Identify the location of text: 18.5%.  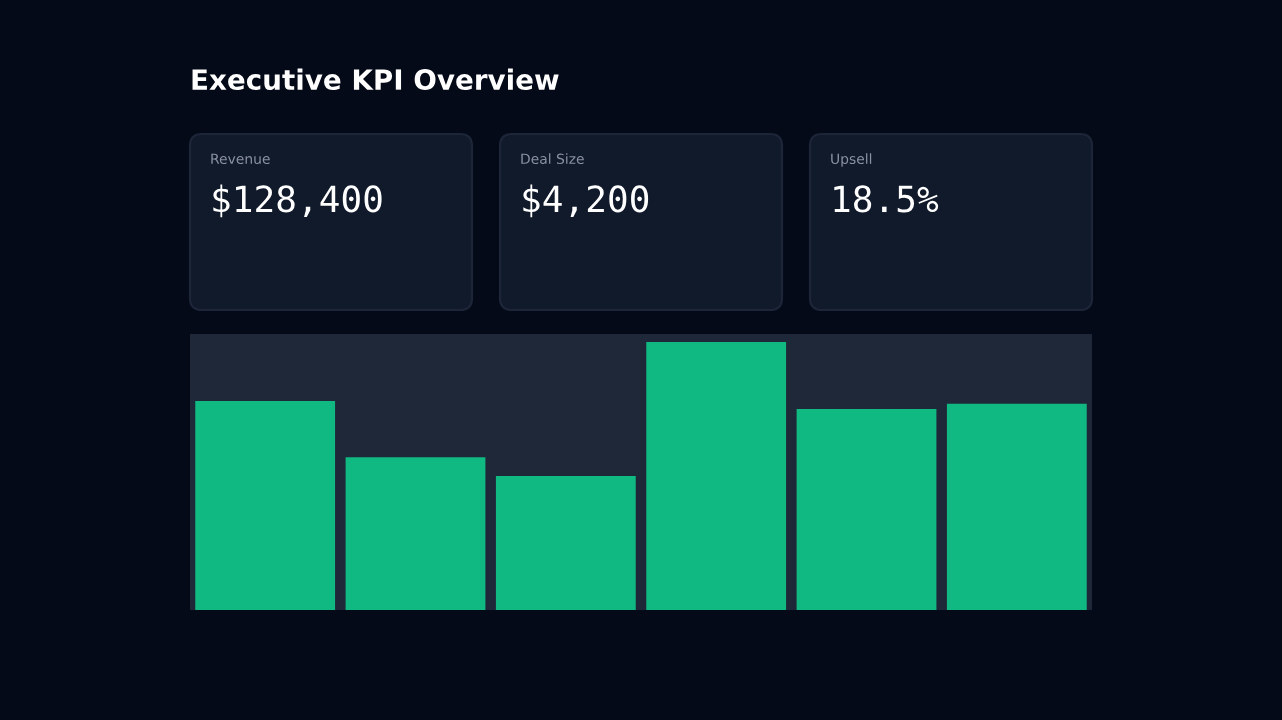
(886, 199).